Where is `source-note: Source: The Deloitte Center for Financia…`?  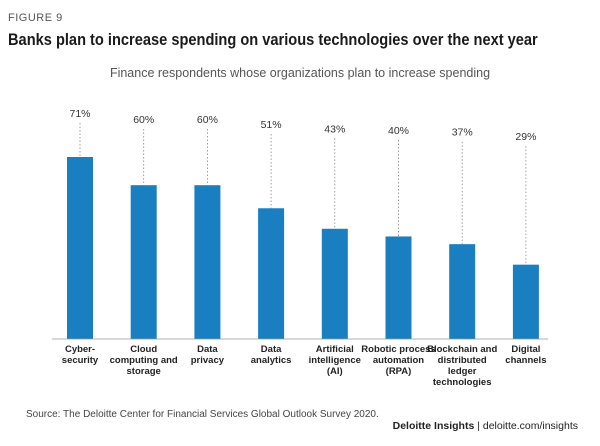
source-note: Source: The Deloitte Center for Financia… is located at coordinates (202, 414).